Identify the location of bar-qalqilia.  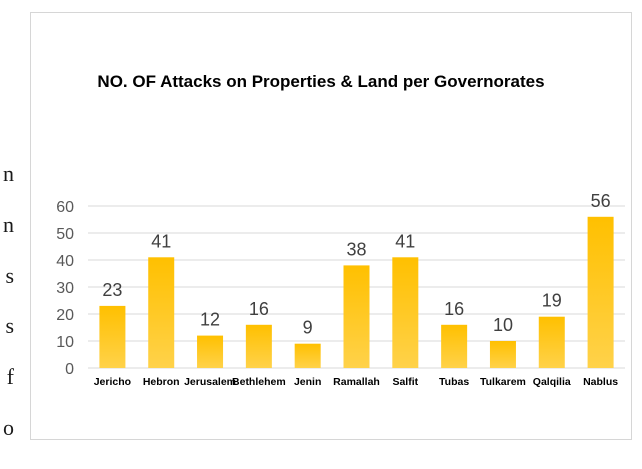
(551, 342).